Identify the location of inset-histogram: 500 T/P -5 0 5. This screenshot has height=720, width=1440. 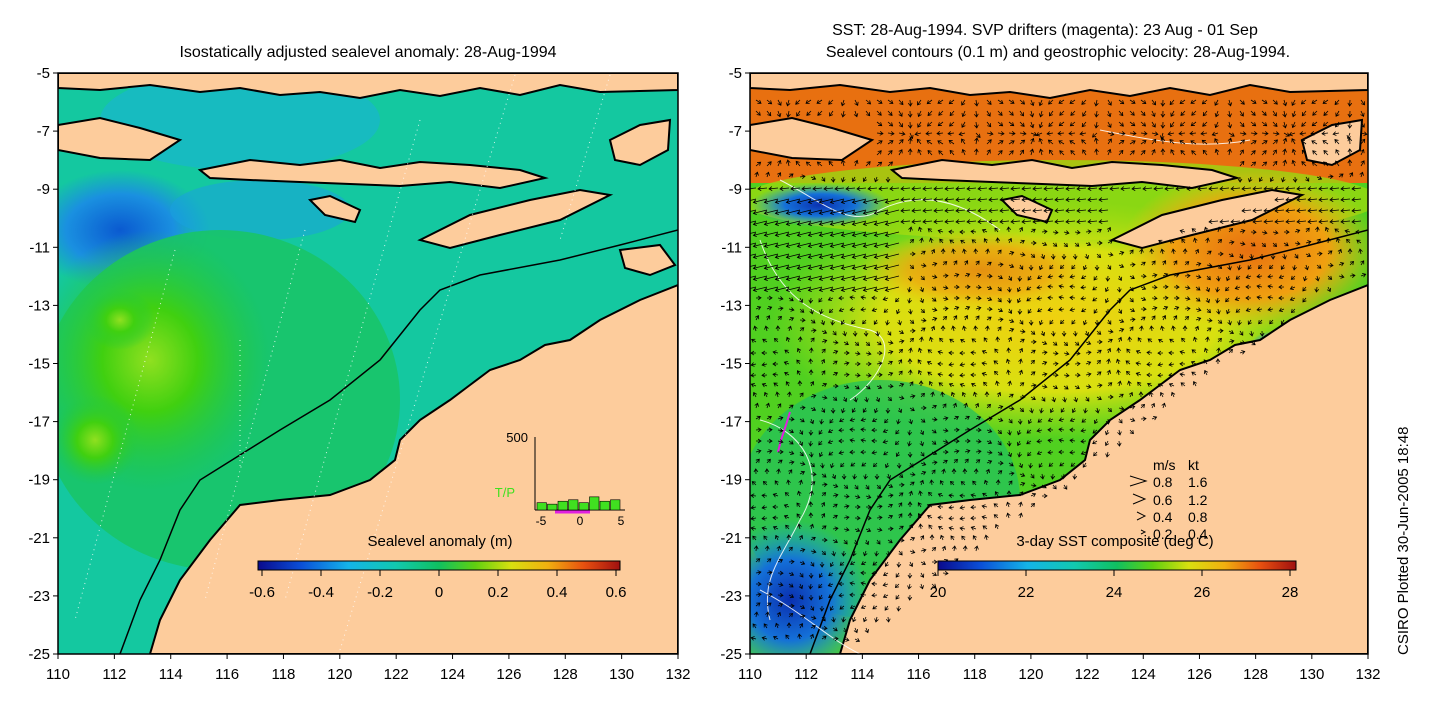
(560, 479).